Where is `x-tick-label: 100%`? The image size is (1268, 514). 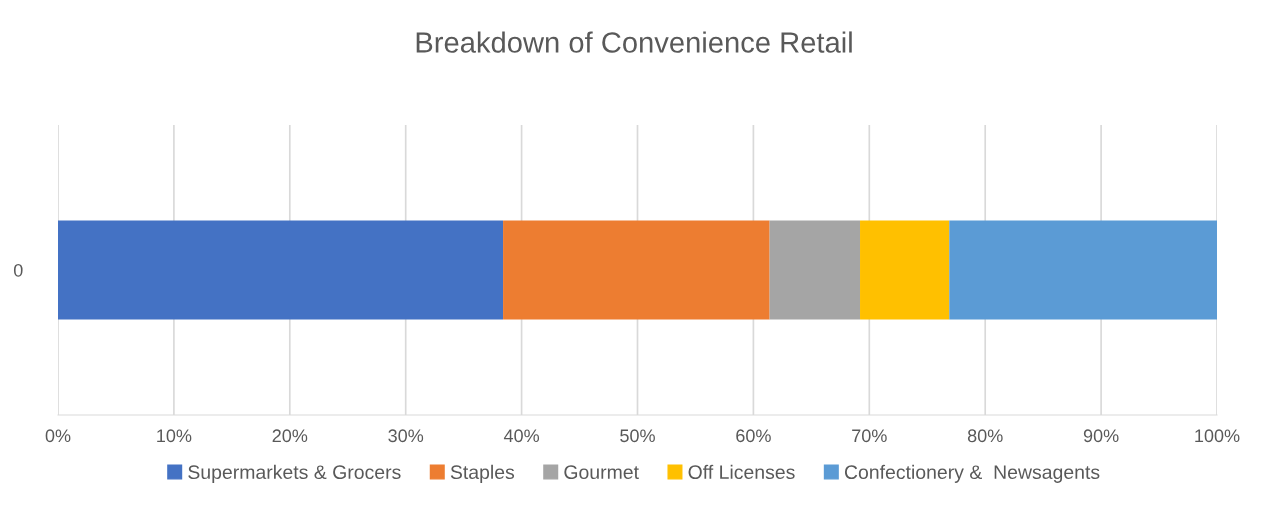
x-tick-label: 100% is located at coordinates (1217, 436).